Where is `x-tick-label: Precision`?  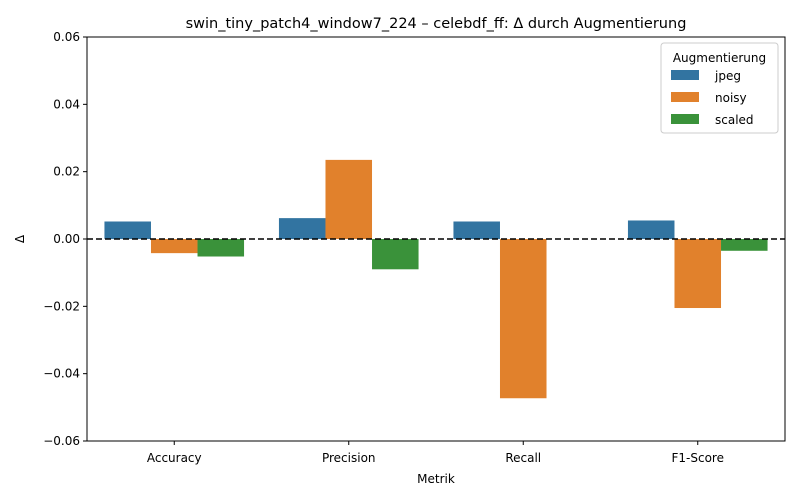
x-tick-label: Precision is located at coordinates (349, 458).